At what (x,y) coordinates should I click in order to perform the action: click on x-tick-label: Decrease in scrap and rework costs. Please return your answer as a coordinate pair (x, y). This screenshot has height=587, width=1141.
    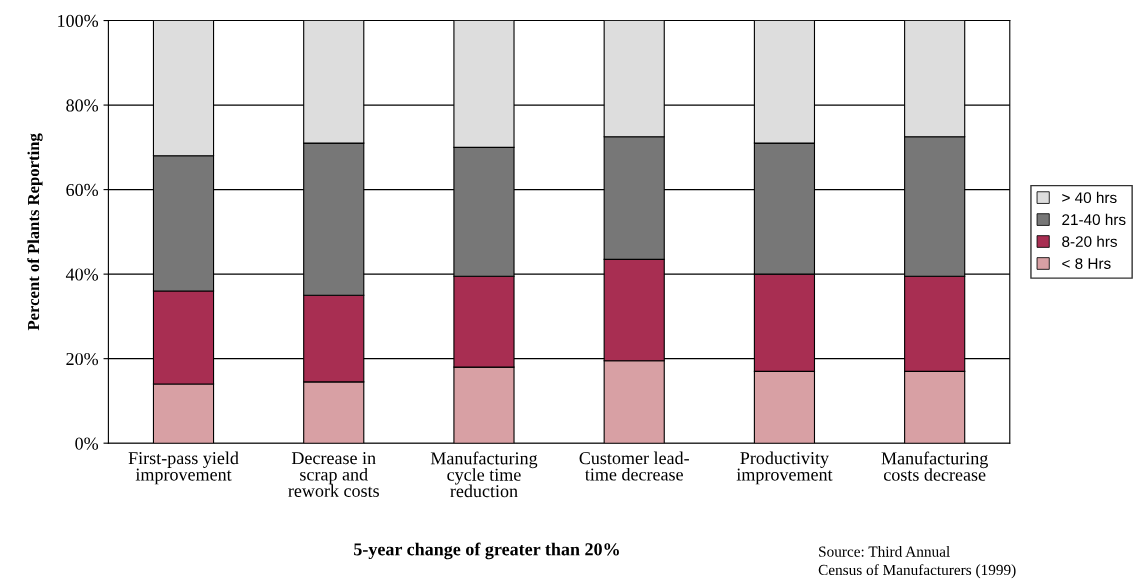
    Looking at the image, I should click on (333, 474).